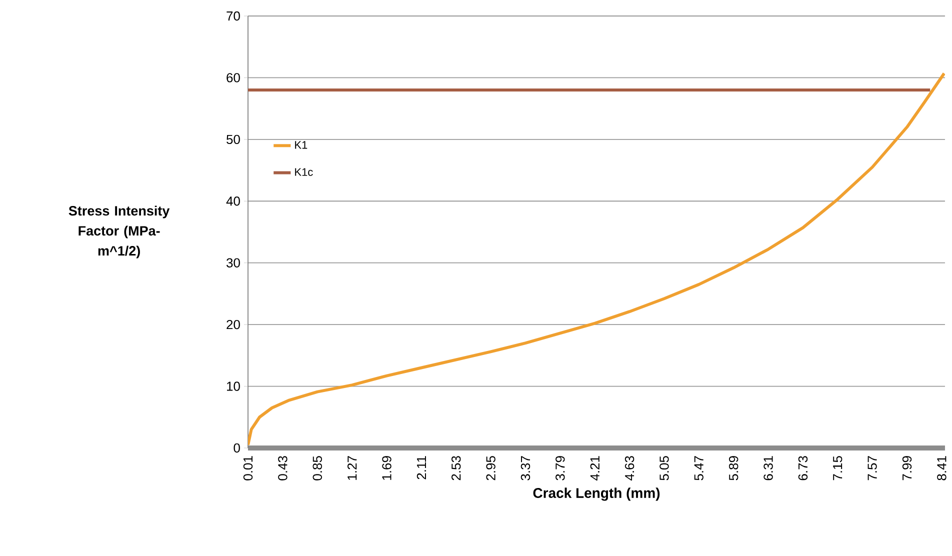 The width and height of the screenshot is (952, 556). I want to click on x-tick-label: 4.63, so click(629, 468).